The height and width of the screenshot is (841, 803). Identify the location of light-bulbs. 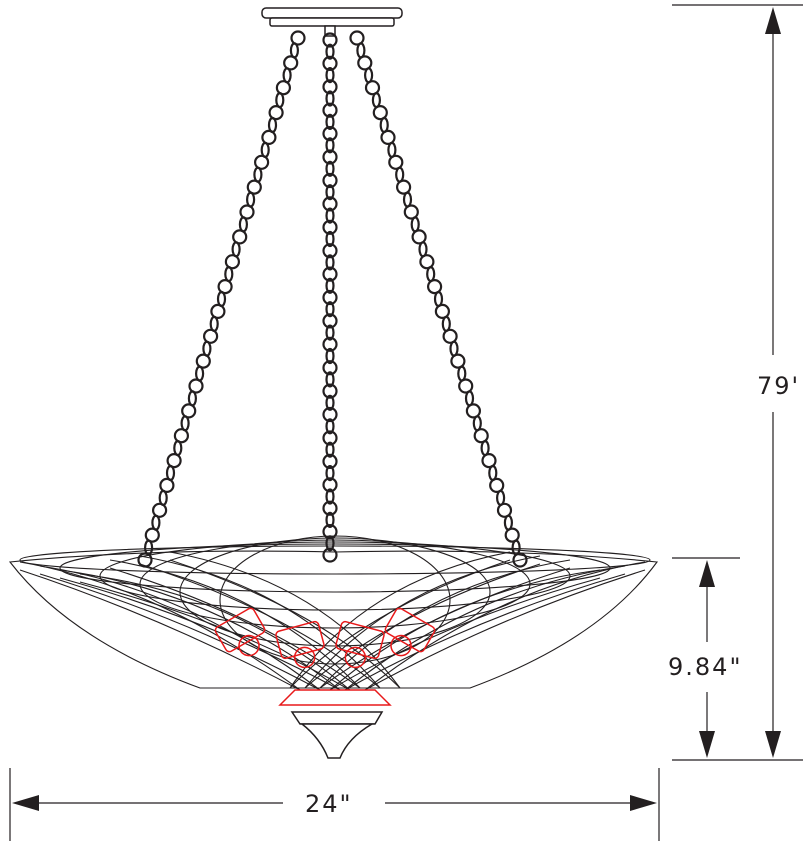
(325, 656).